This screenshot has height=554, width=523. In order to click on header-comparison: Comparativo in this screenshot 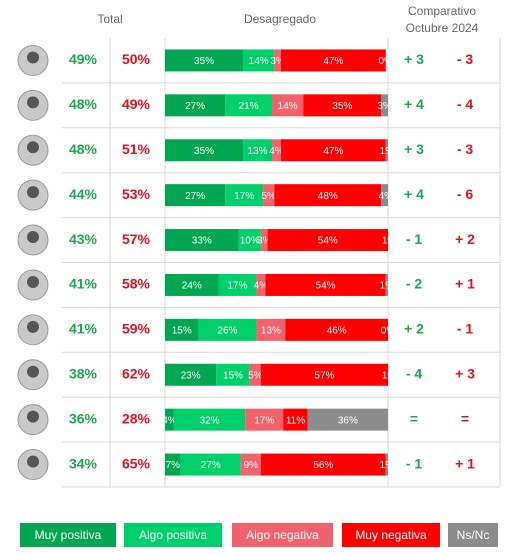, I will do `click(442, 11)`.